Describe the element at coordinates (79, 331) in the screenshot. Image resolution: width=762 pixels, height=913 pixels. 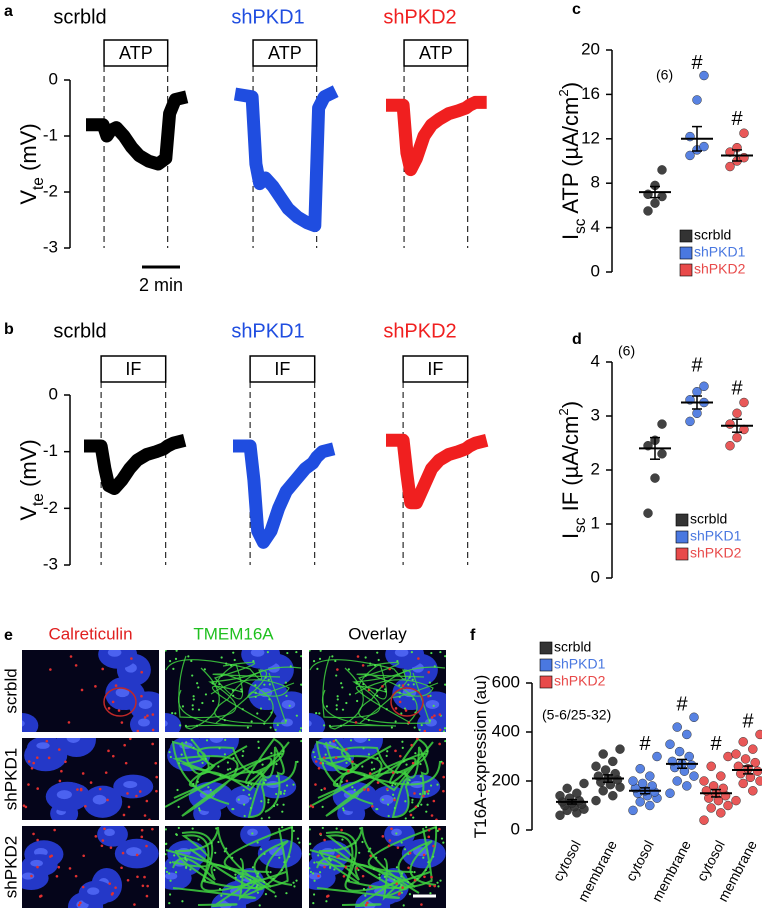
I see `group-label: scrbld` at that location.